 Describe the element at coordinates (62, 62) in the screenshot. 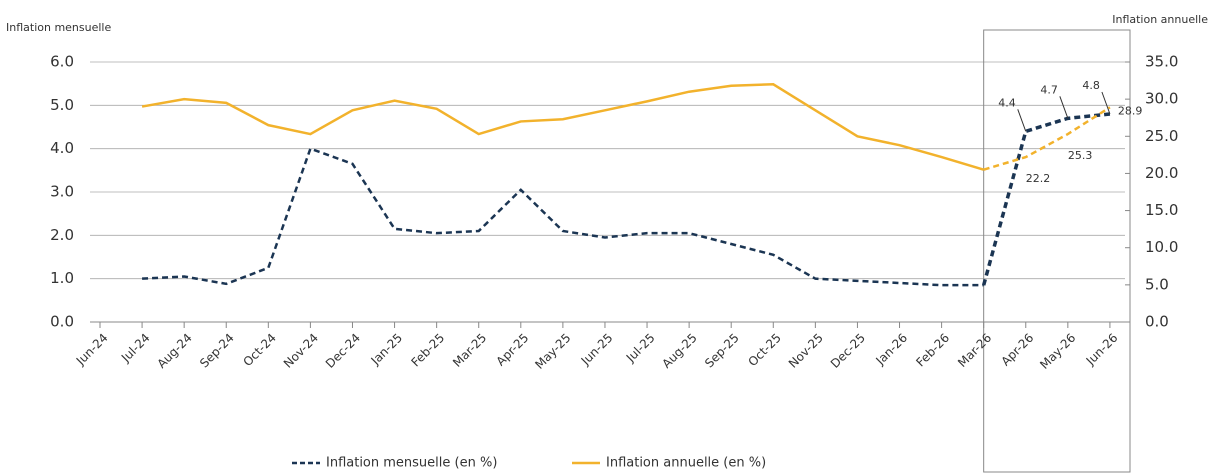

I see `y-tick-label: 6.0` at that location.